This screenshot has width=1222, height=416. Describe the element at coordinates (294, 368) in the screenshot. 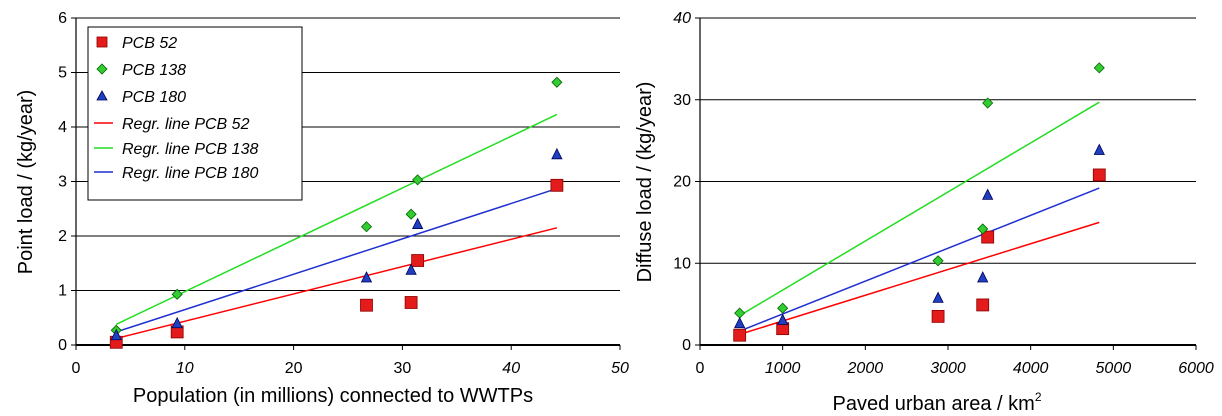

I see `left-x-tick-label: 20` at that location.